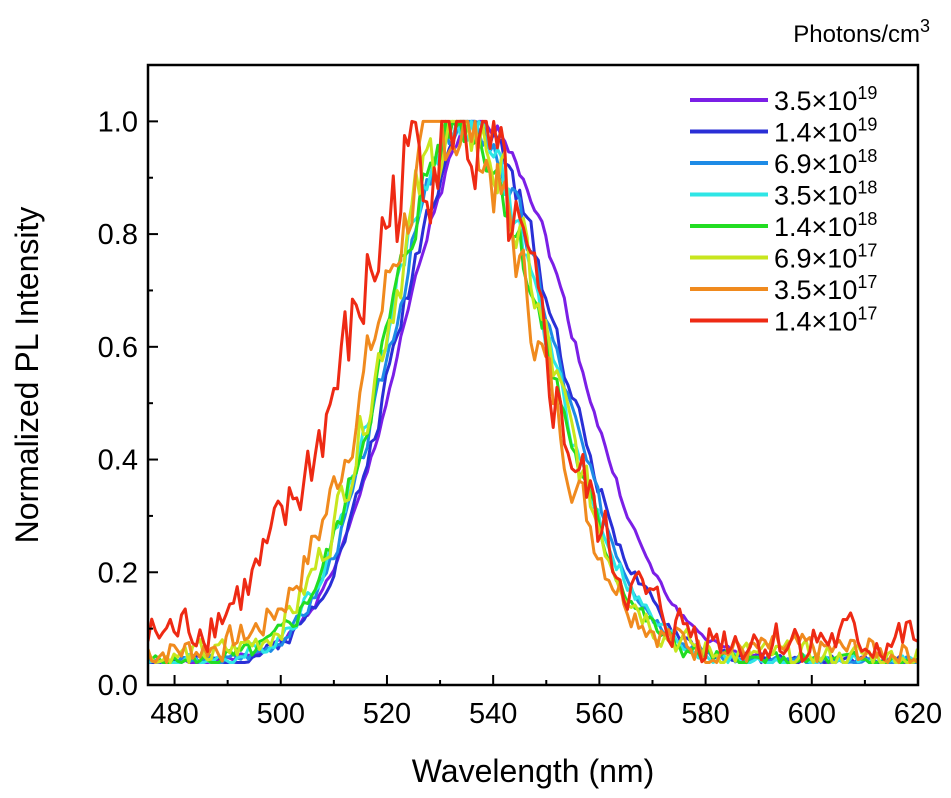 The width and height of the screenshot is (951, 798). I want to click on x-tick-label: 540, so click(493, 714).